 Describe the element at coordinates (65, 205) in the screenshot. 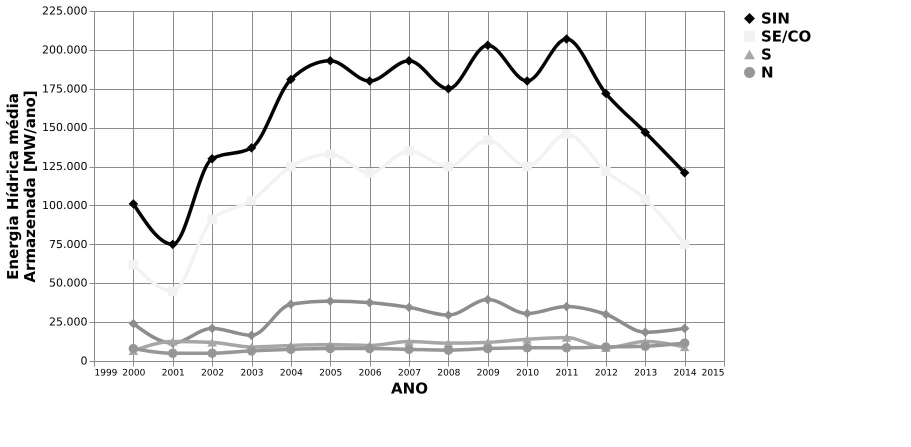

I see `y-tick-label: 100.000` at that location.